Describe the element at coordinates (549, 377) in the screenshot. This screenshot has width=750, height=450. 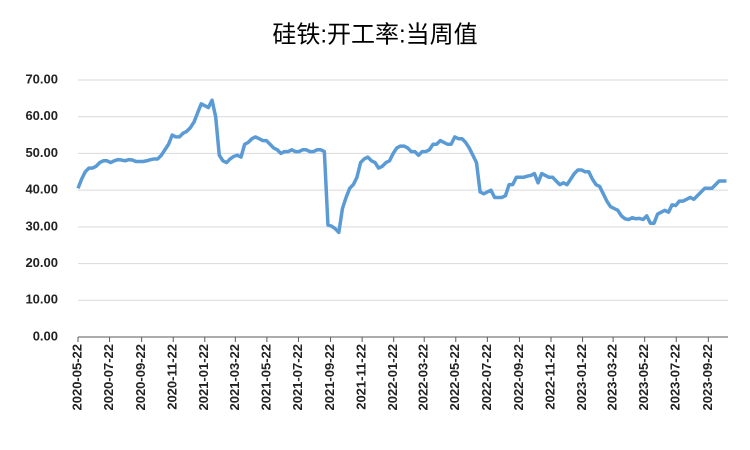
I see `x-tick-label: 2022-11-22` at that location.